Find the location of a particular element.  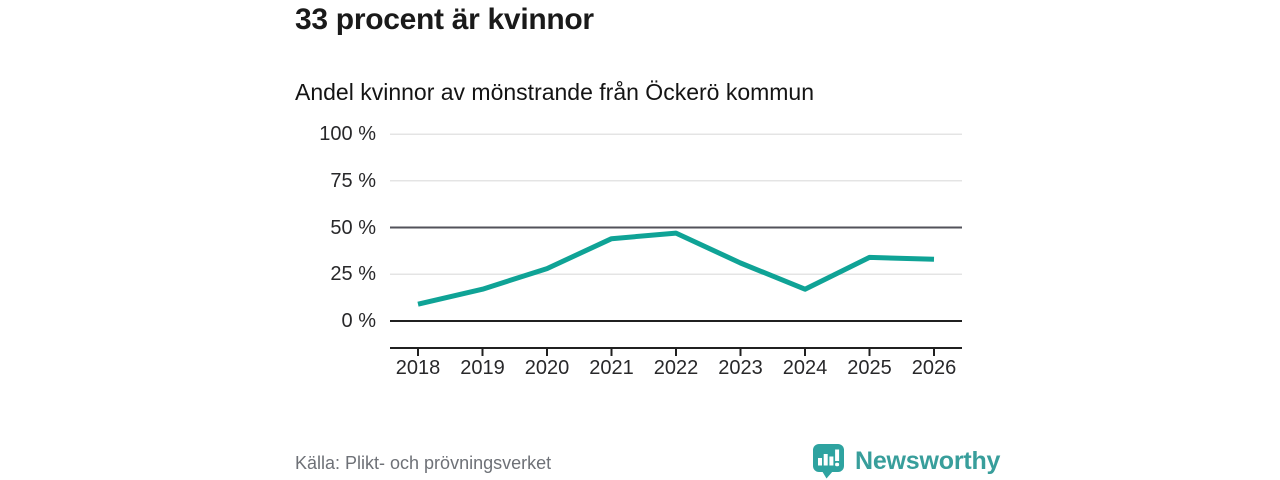

y-tick-label-75: 75 % is located at coordinates (353, 180).